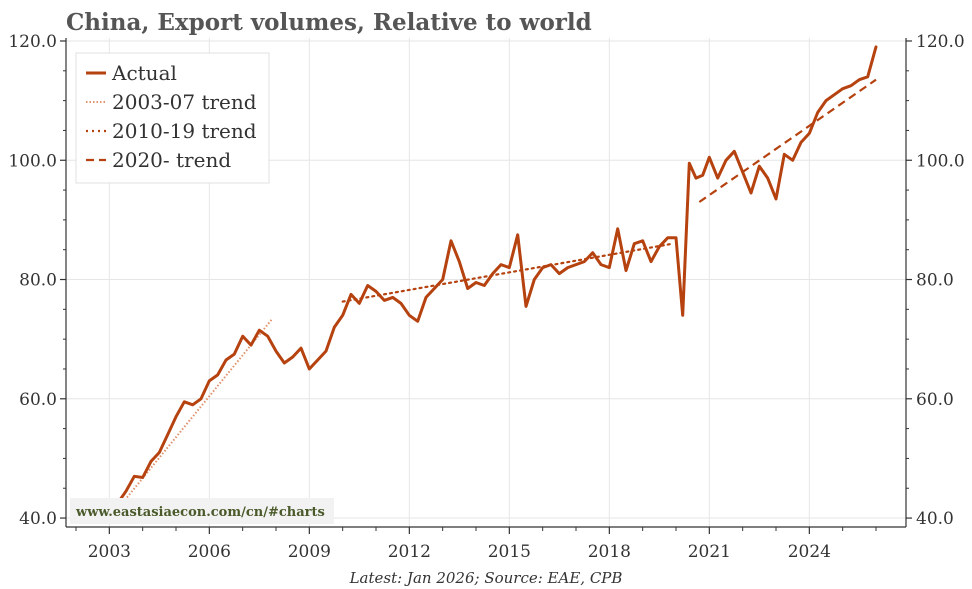 The width and height of the screenshot is (972, 589). I want to click on x-tick-label: 2015, so click(509, 552).